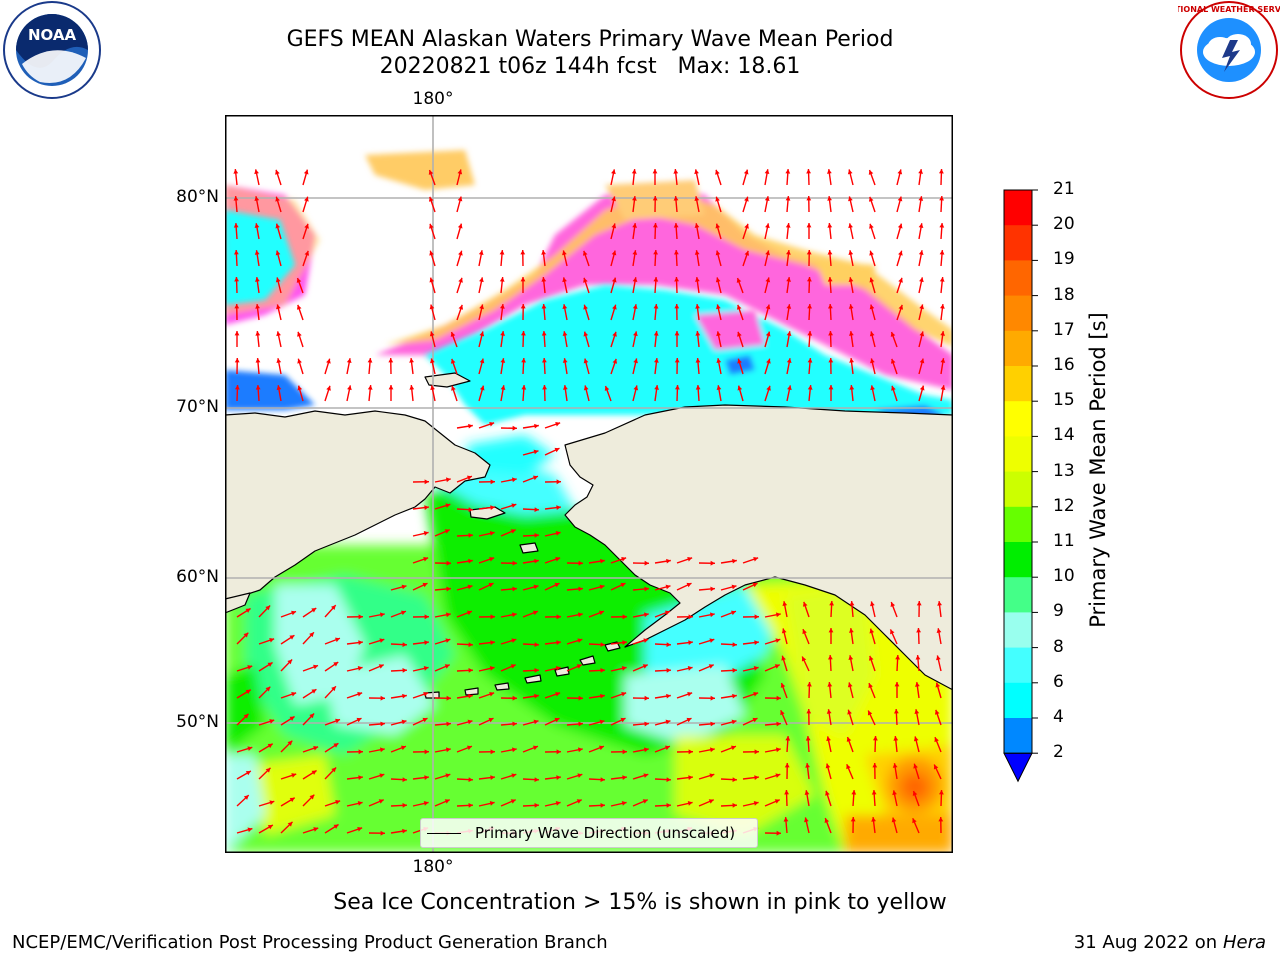 This screenshot has width=1280, height=960. I want to click on footer-machine: Hera, so click(1244, 942).